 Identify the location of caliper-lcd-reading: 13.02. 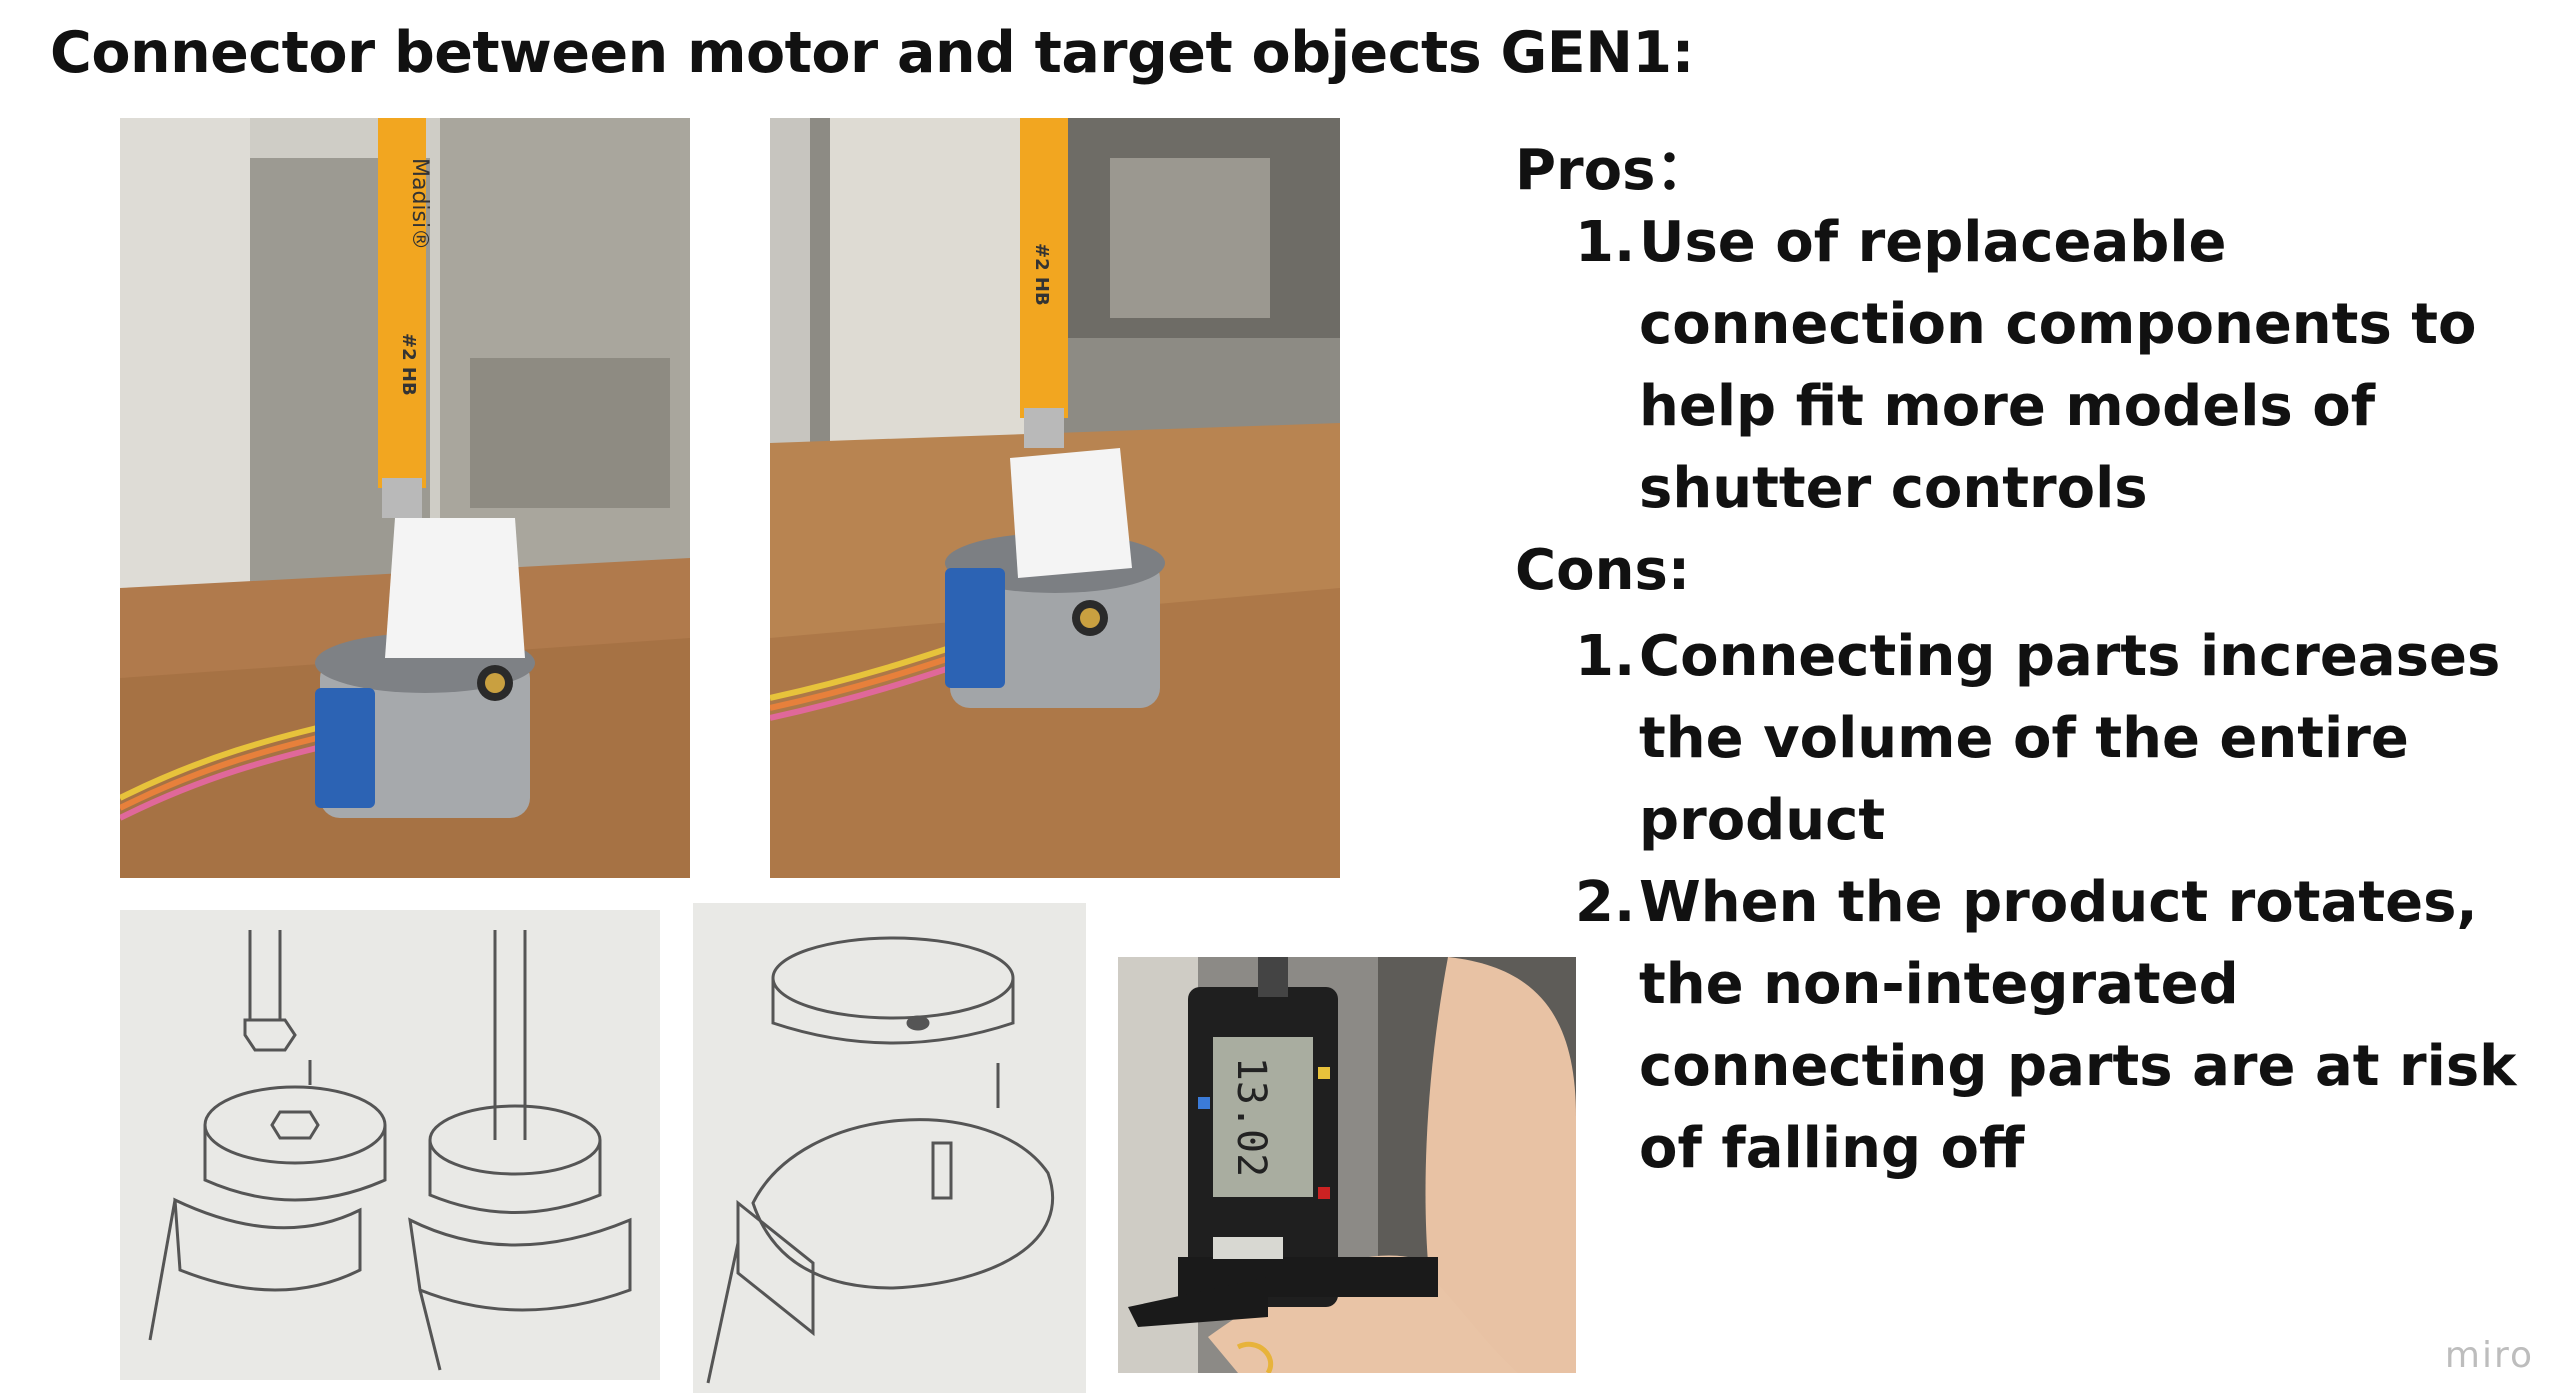
(1251, 1117).